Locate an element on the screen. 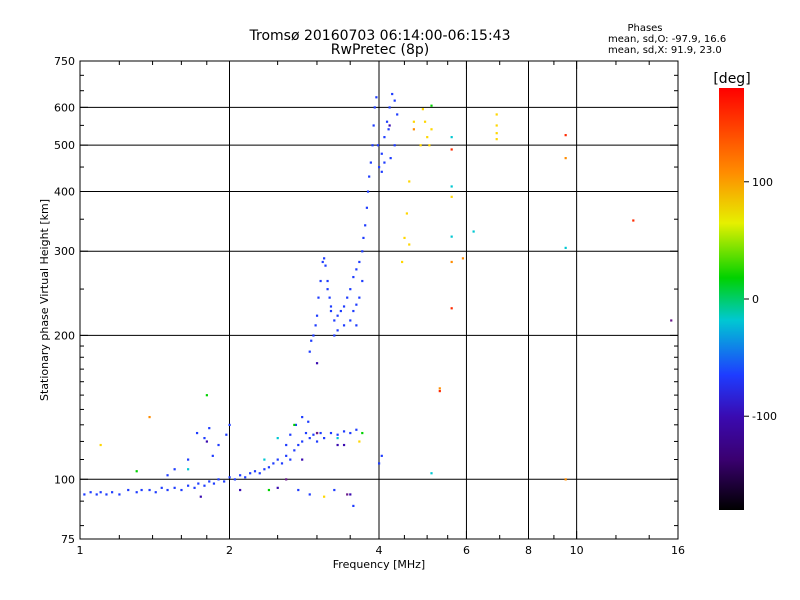 The width and height of the screenshot is (800, 600). x-axis-label: Frequency [MHz] is located at coordinates (379, 564).